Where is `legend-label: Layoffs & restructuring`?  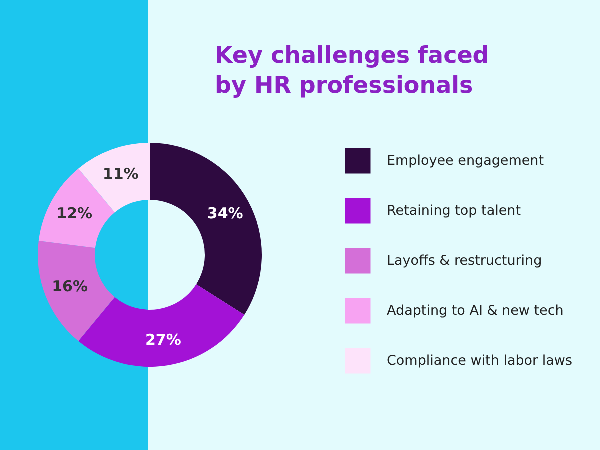
legend-label: Layoffs & restructuring is located at coordinates (464, 261).